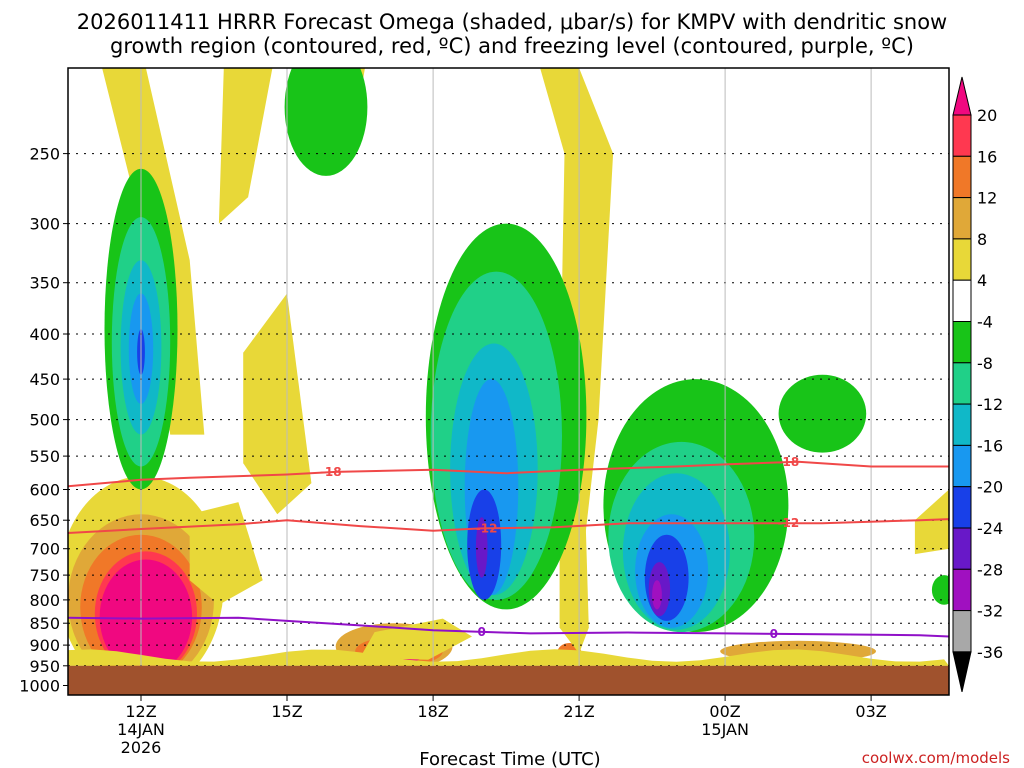  I want to click on omega-updraft-15z-top-level--4, so click(326, 122).